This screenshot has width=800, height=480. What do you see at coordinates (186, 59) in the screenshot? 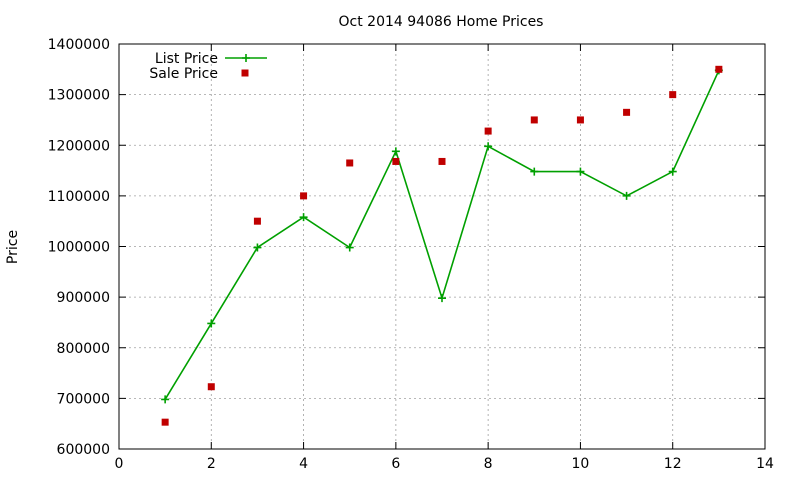
I see `legend-label-list-price: List Price` at bounding box center [186, 59].